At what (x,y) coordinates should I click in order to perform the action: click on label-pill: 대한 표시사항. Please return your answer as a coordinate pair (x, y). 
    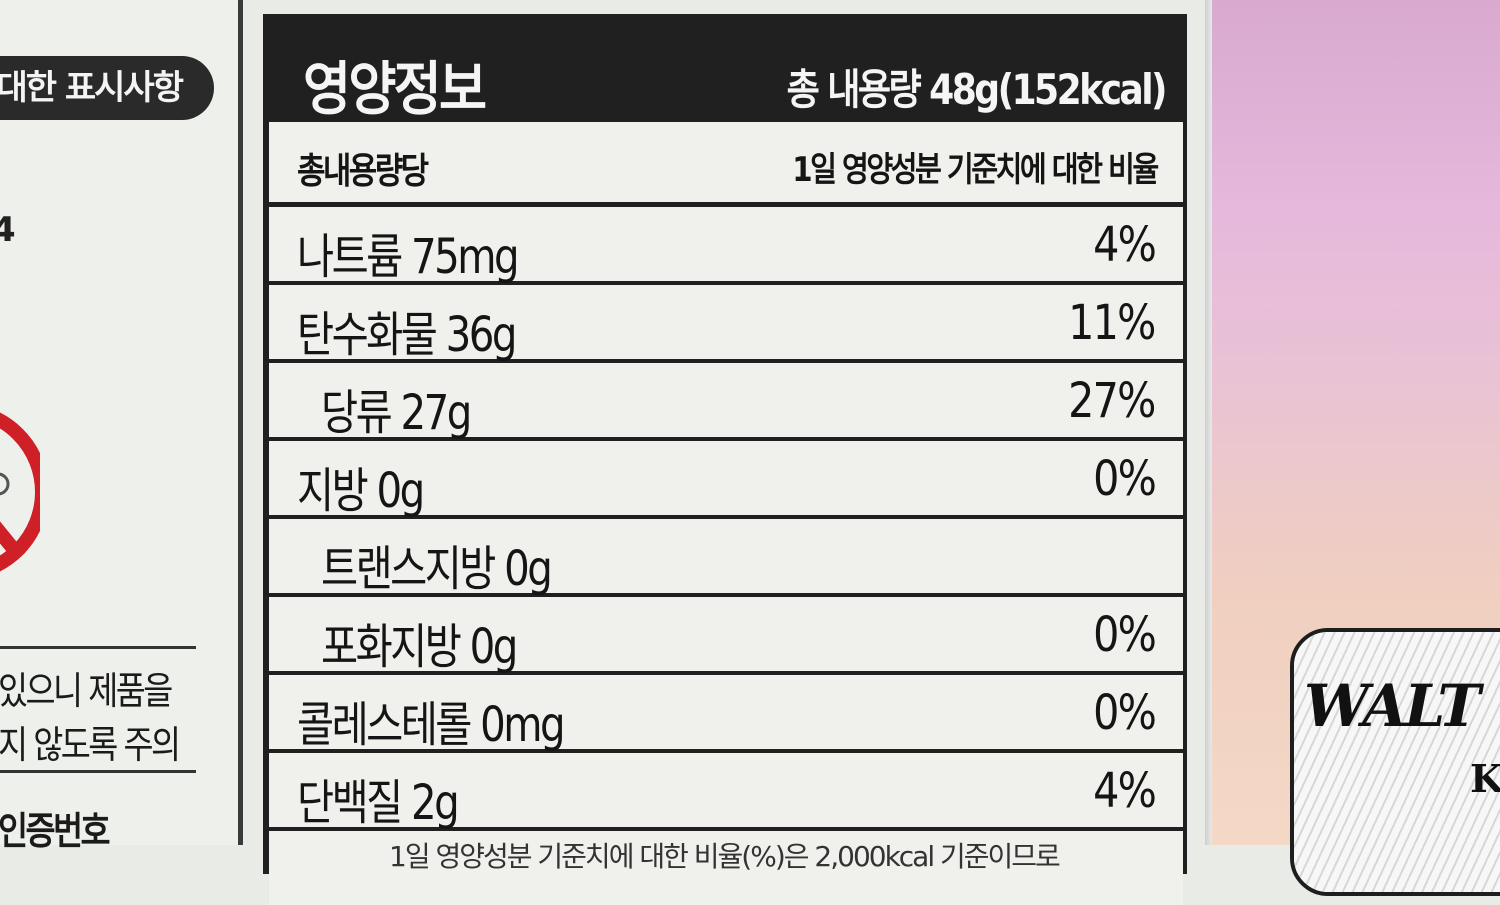
    Looking at the image, I should click on (107, 88).